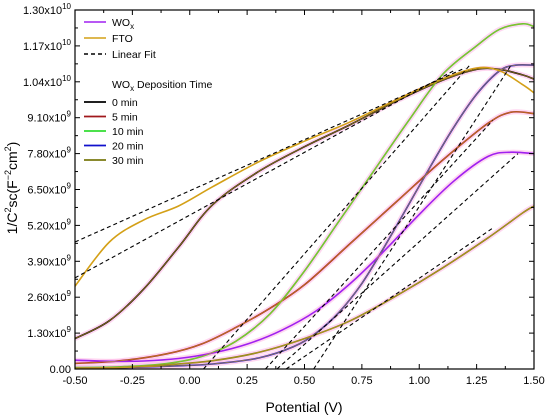  What do you see at coordinates (533, 381) in the screenshot?
I see `x-tick-label: 1.50` at bounding box center [533, 381].